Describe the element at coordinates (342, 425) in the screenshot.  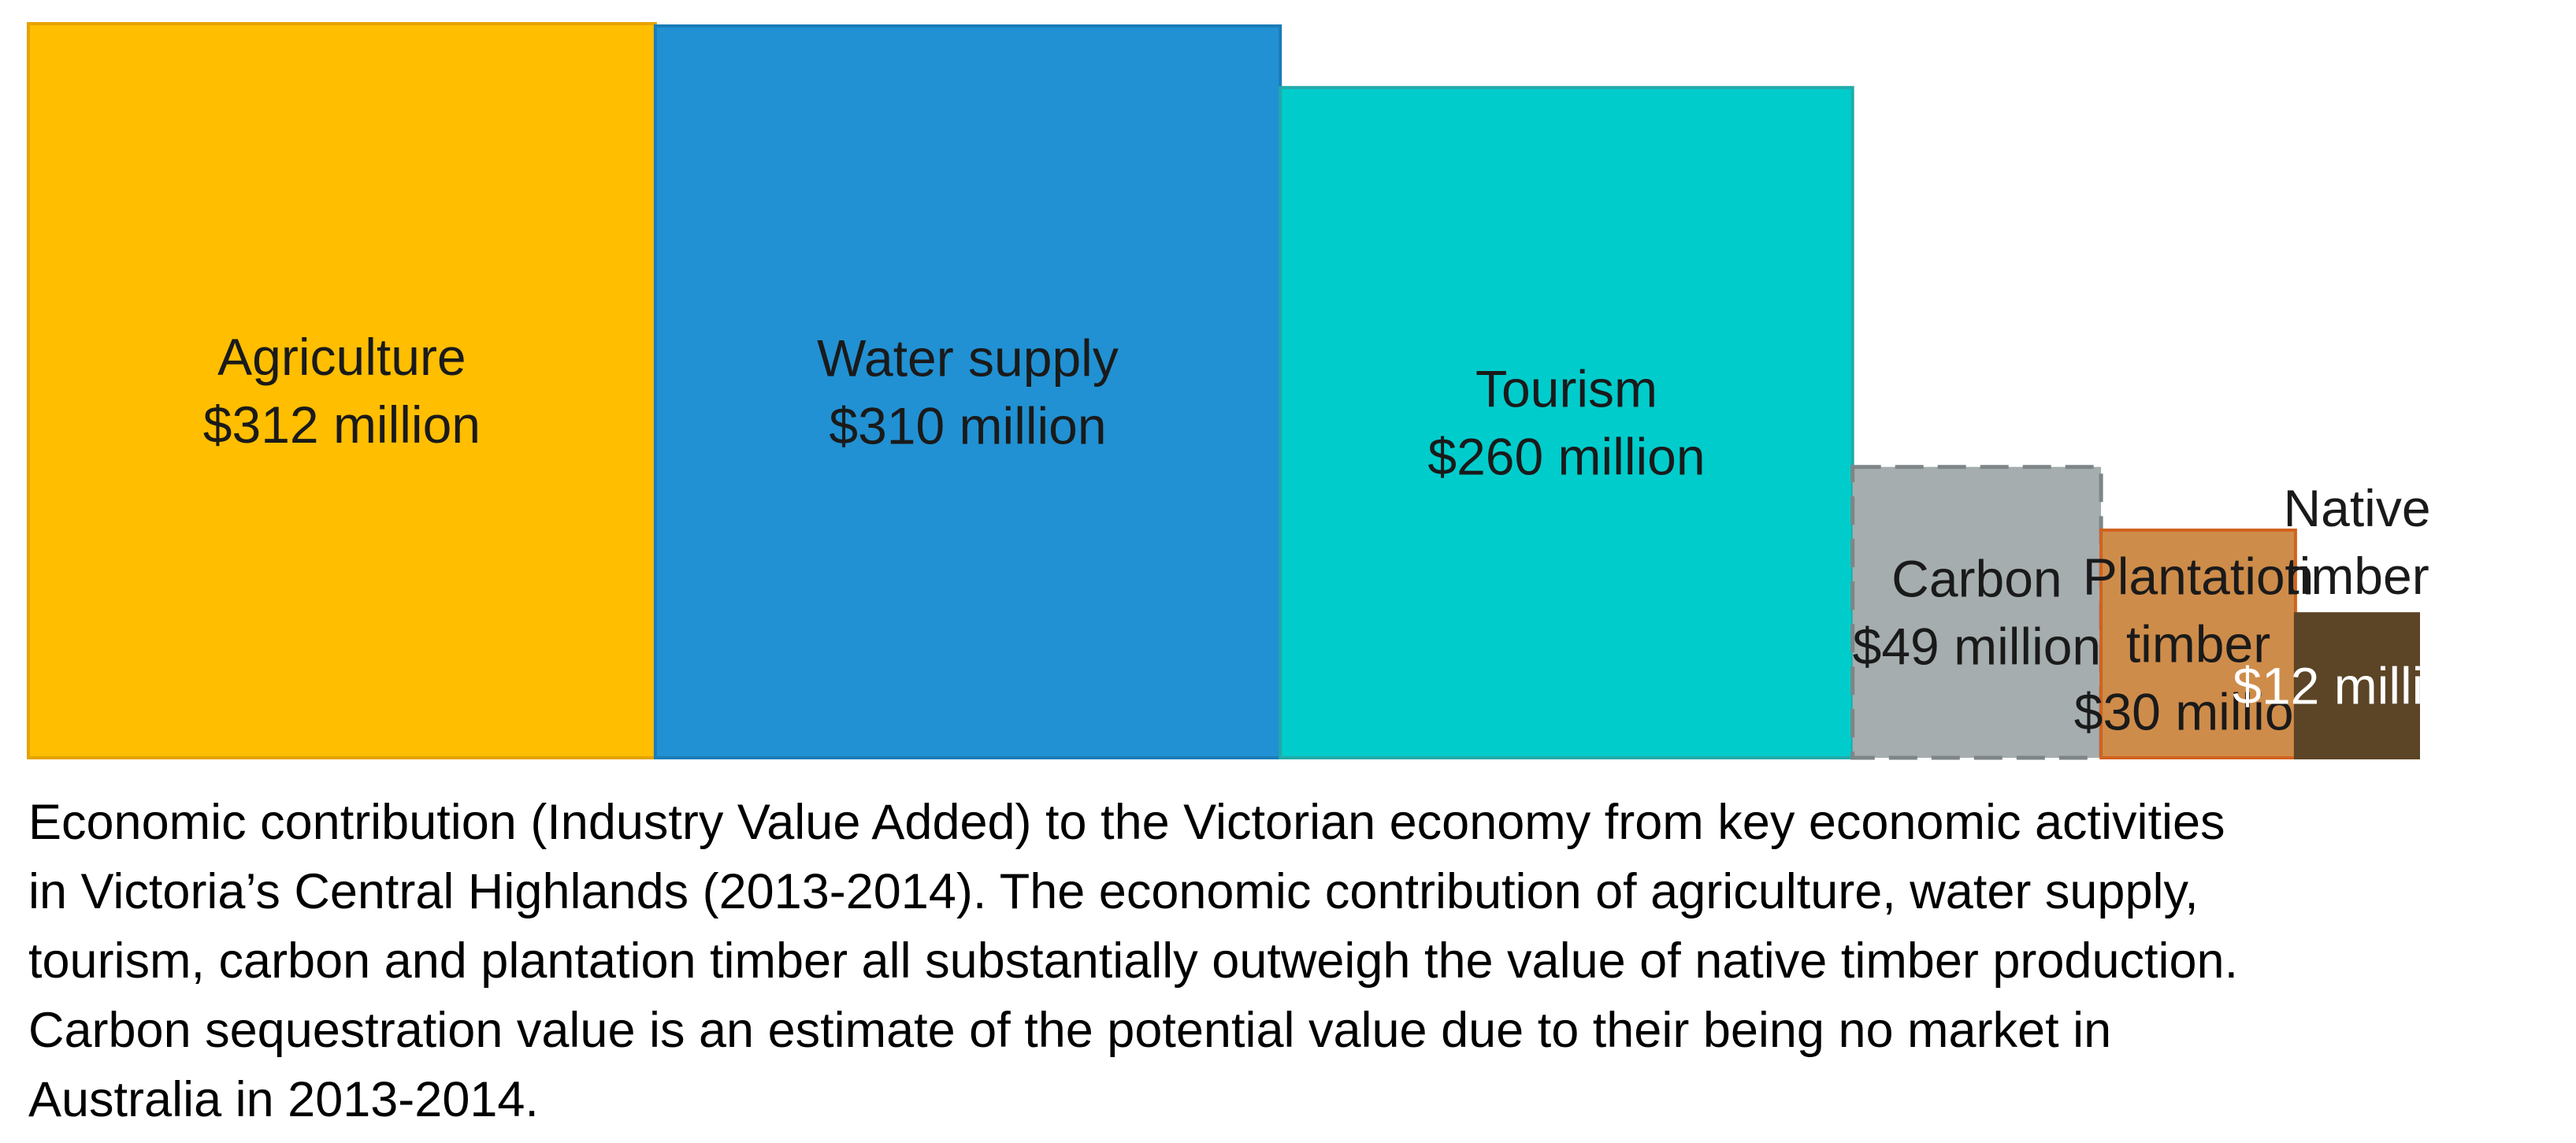
I see `bar-label-agriculture-1: $312 million` at that location.